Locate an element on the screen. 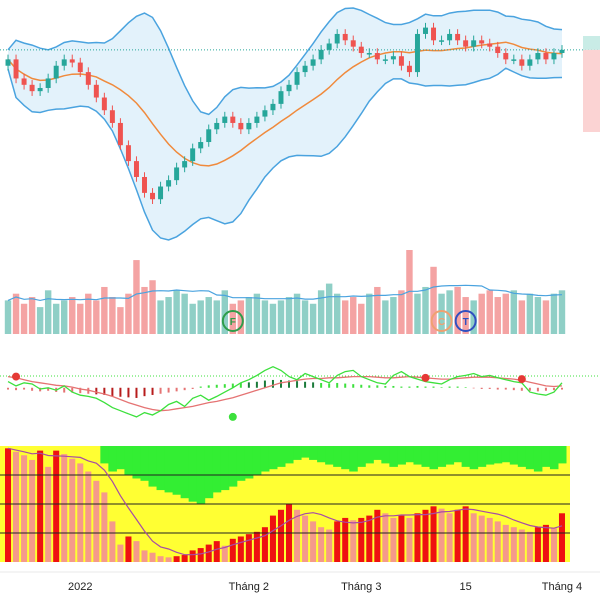 The height and width of the screenshot is (600, 600). x-tick-label: Tháng 2 is located at coordinates (249, 587).